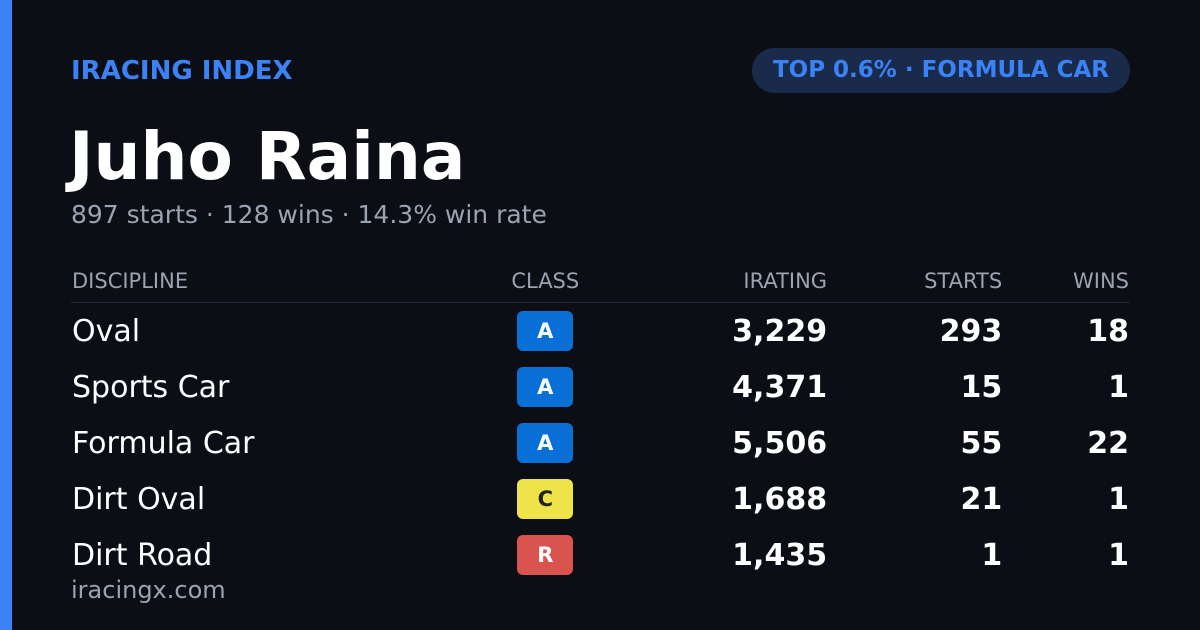 The image size is (1200, 630). Describe the element at coordinates (545, 281) in the screenshot. I see `column-header: CLASS` at that location.